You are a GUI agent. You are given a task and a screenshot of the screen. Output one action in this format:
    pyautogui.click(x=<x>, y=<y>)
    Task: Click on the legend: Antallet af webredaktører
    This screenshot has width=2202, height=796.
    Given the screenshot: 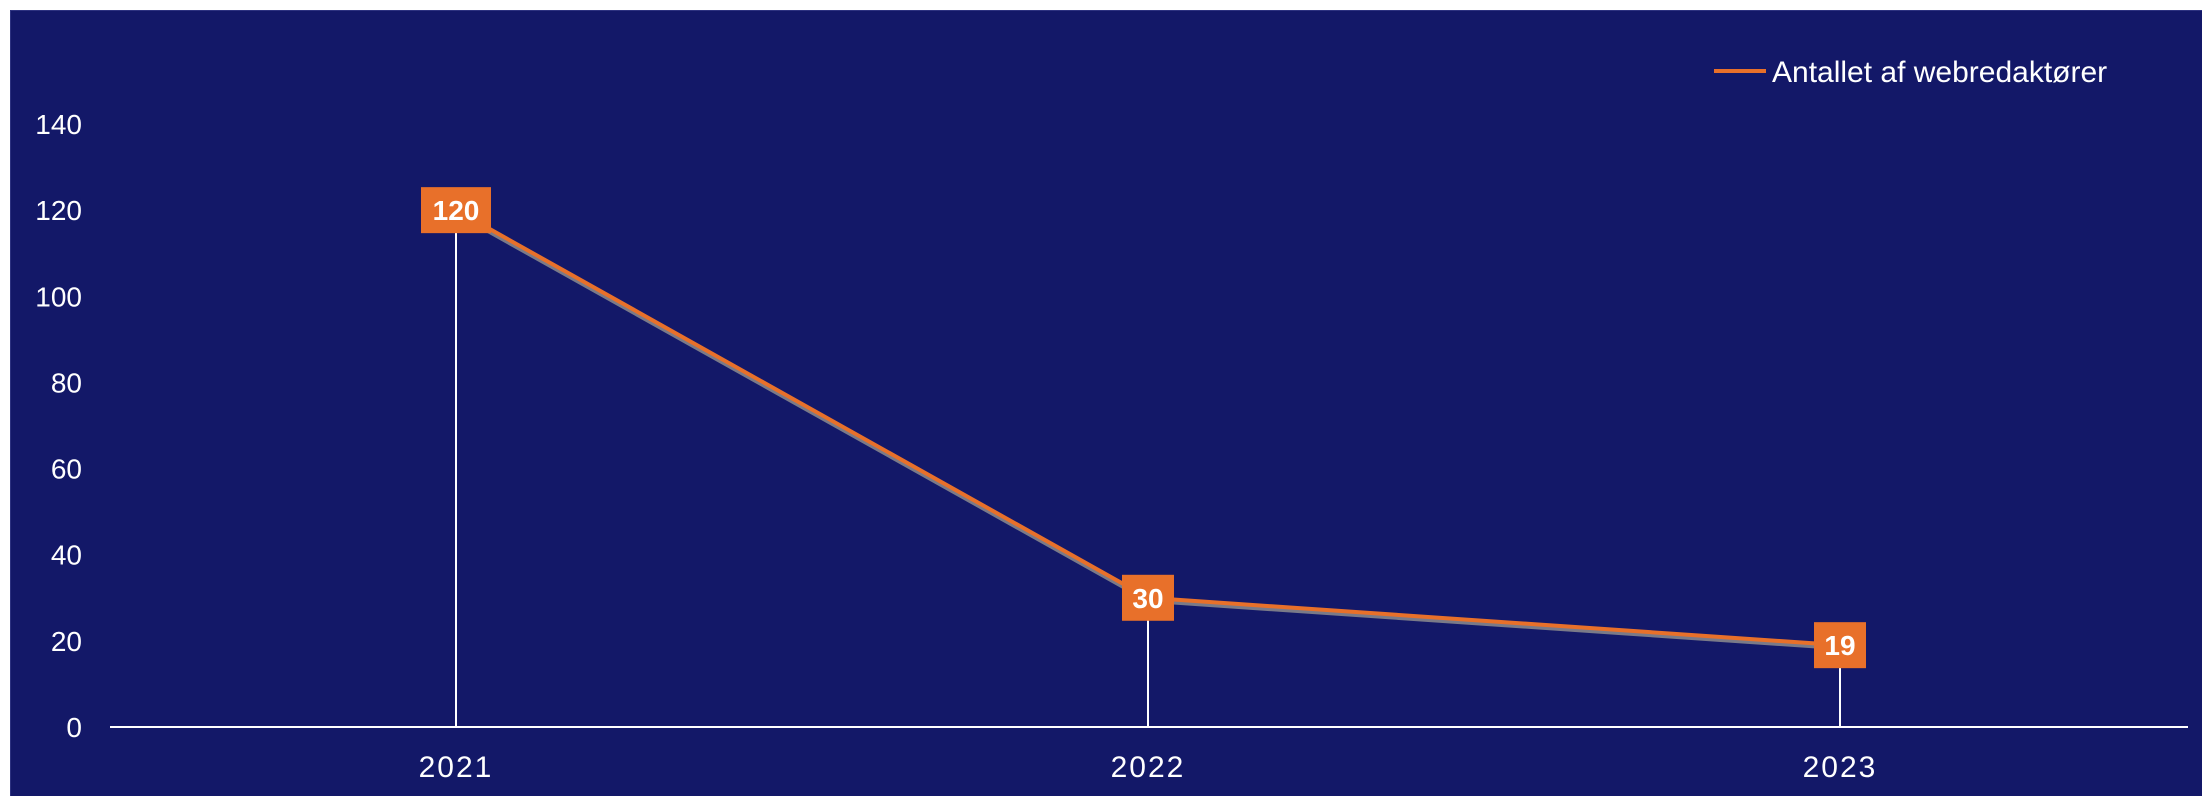 What is the action you would take?
    pyautogui.click(x=1910, y=72)
    